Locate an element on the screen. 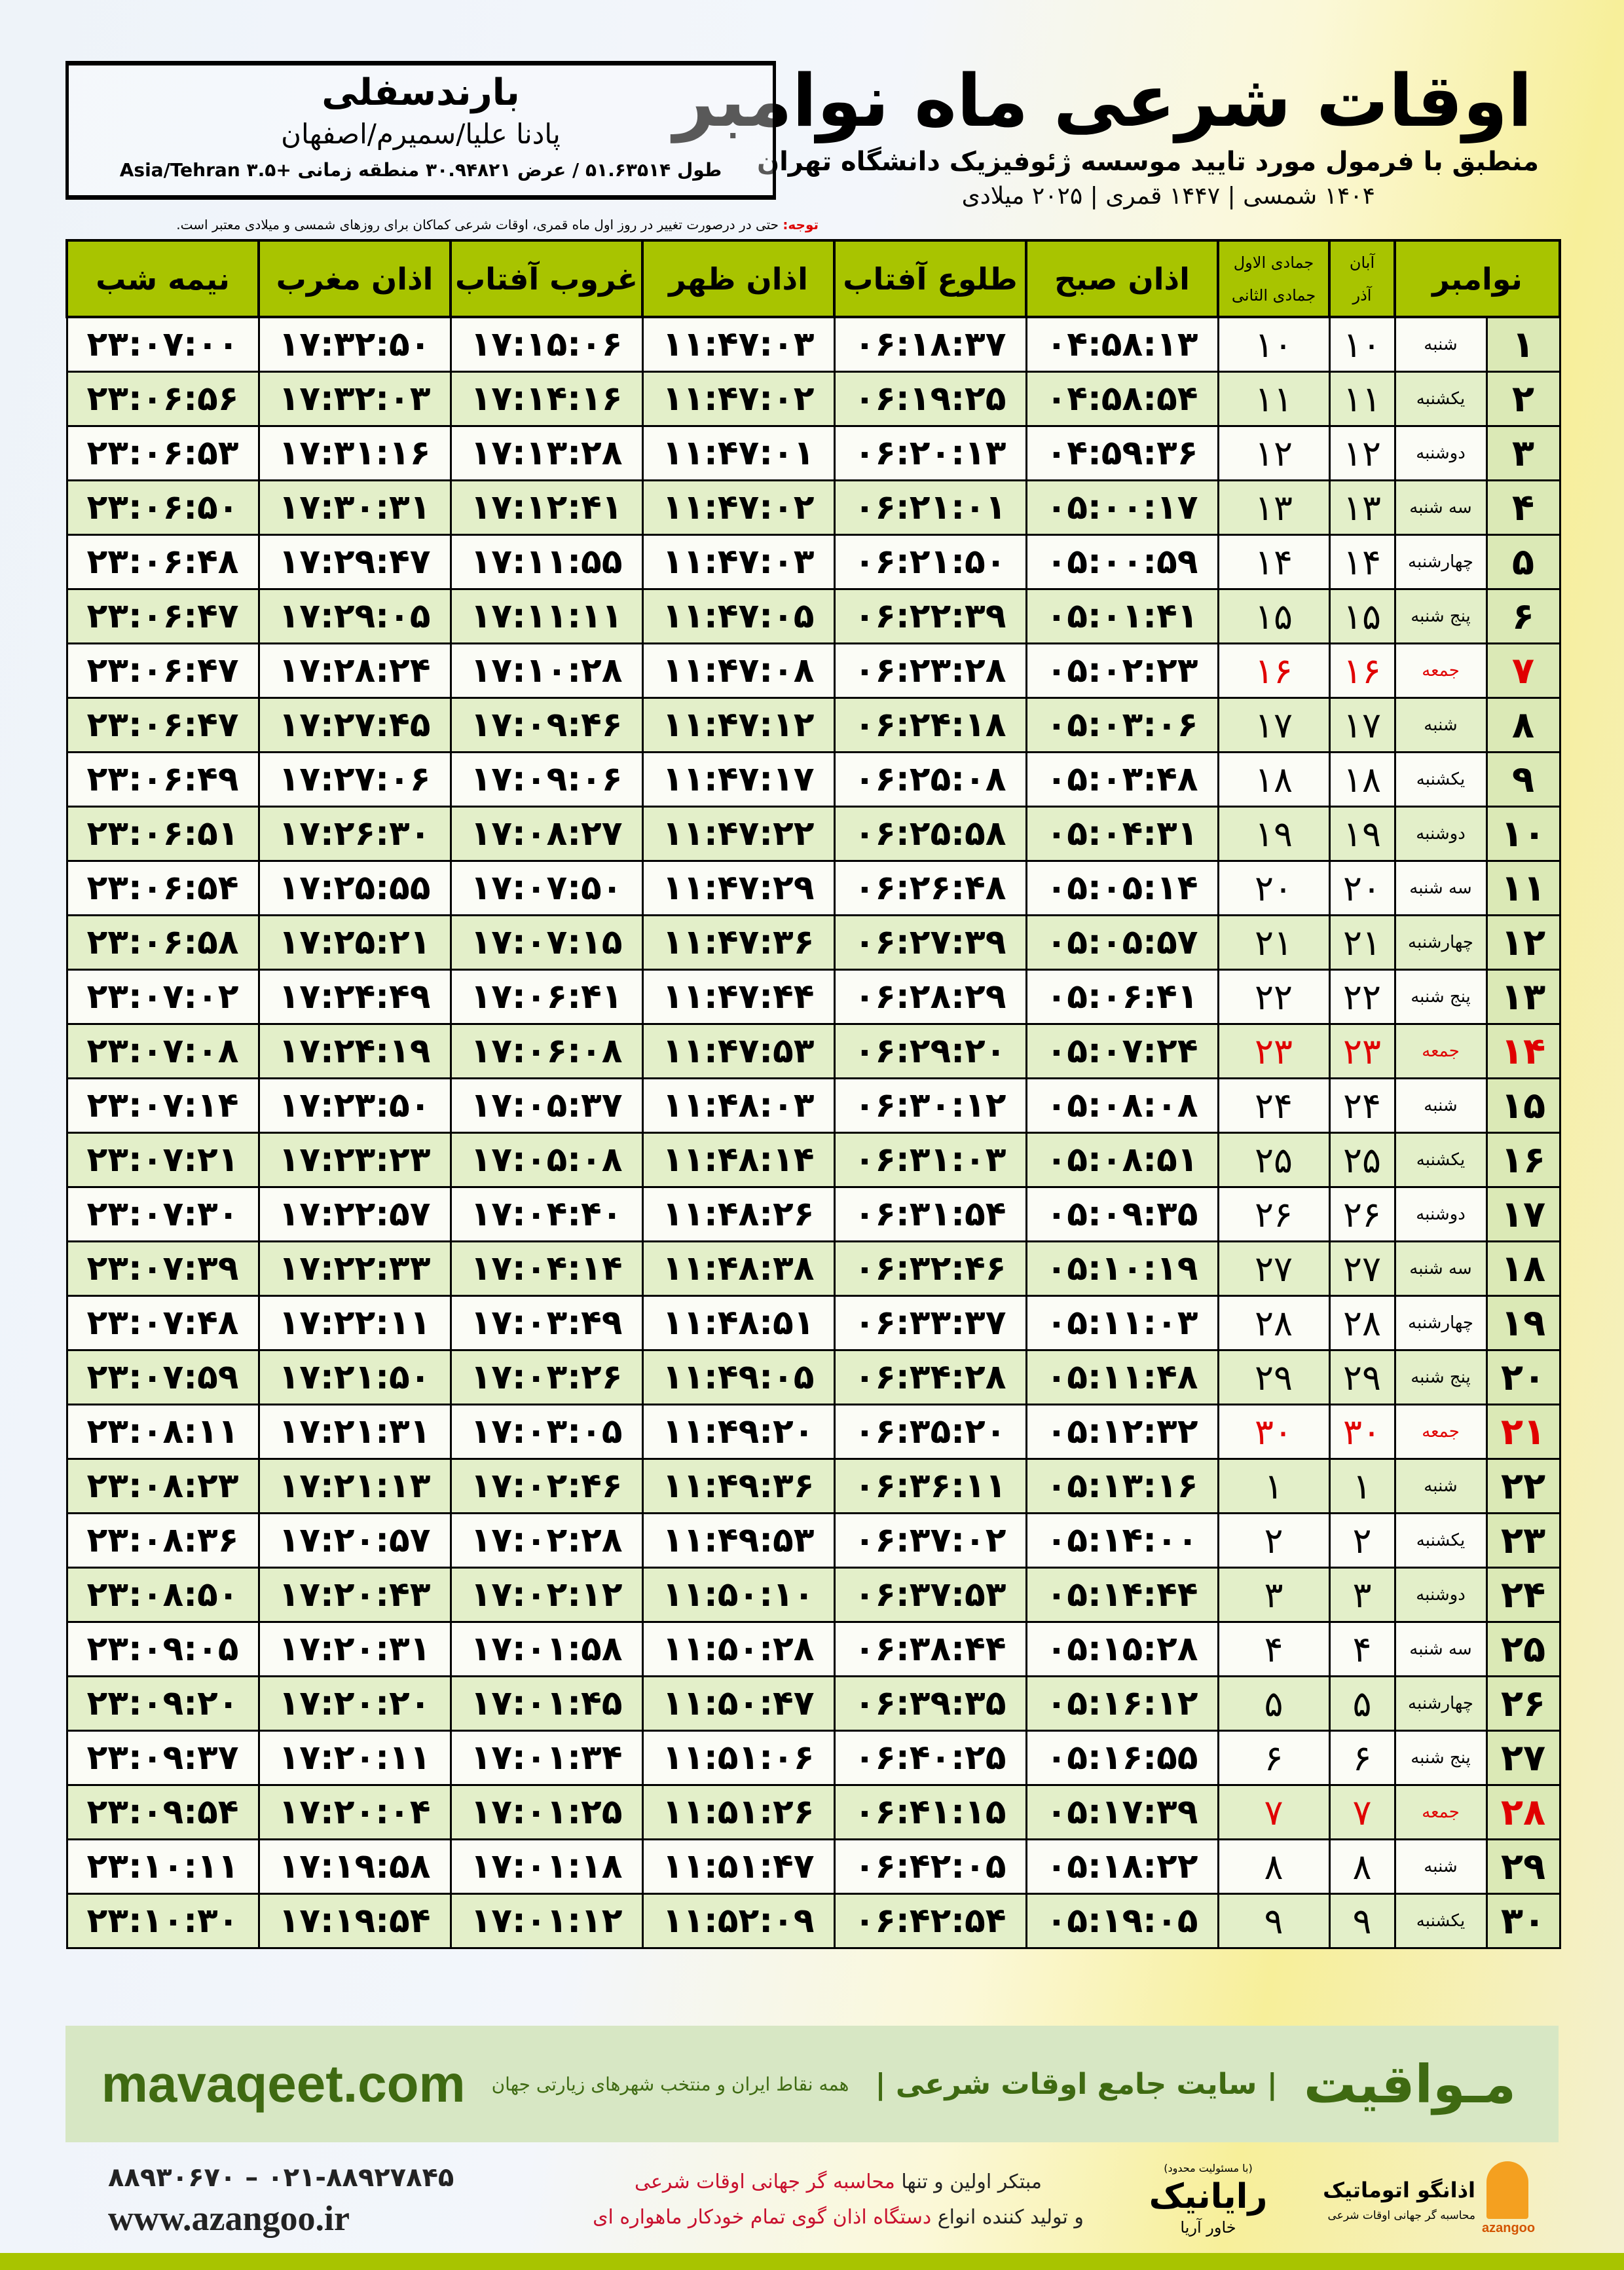 The image size is (1624, 2270). subh-time: ۰۴:۵۹:۳۶ is located at coordinates (1122, 453).